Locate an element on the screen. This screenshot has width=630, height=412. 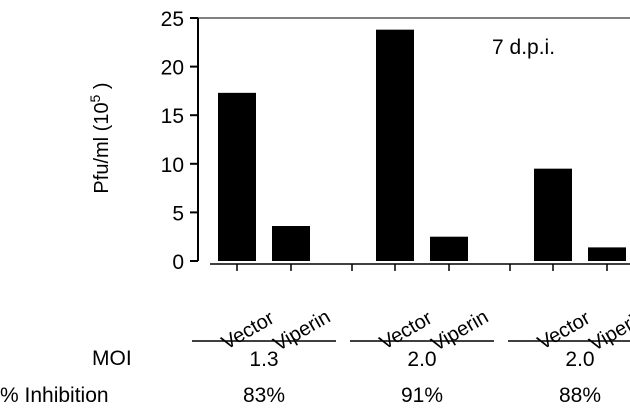
y-tick-label: 20 is located at coordinates (172, 68).